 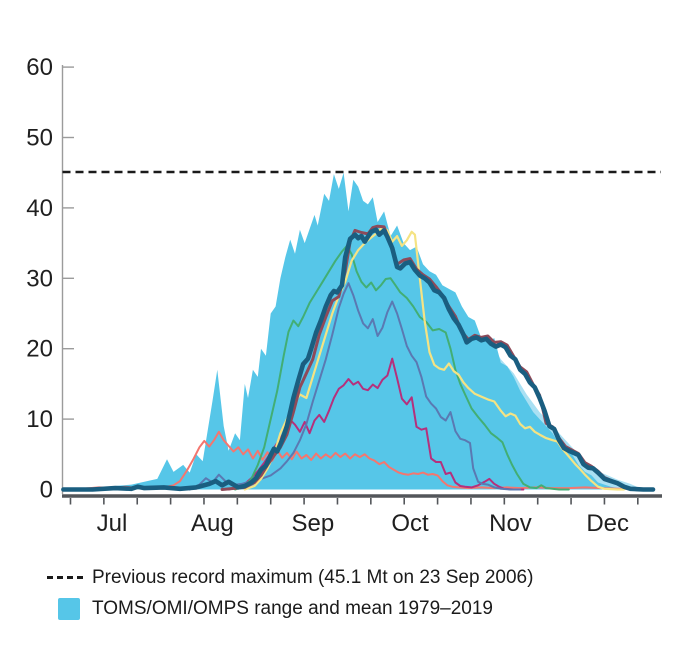 I want to click on x-month-label-nov: Nov, so click(x=510, y=523).